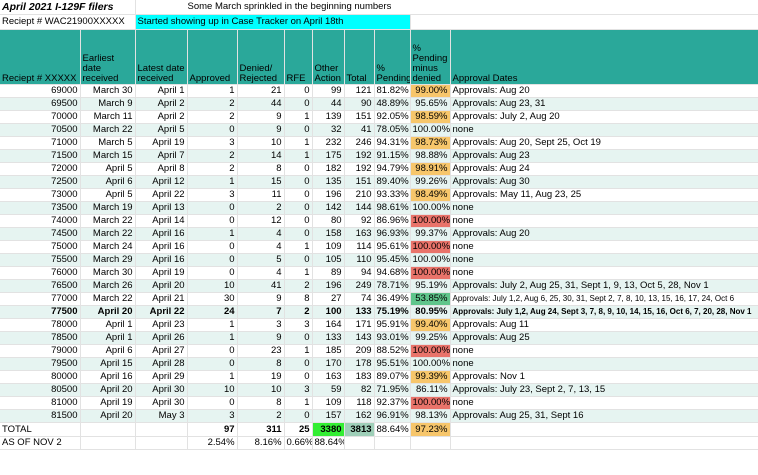 The image size is (758, 475). What do you see at coordinates (161, 169) in the screenshot?
I see `latest-cell: April 8` at bounding box center [161, 169].